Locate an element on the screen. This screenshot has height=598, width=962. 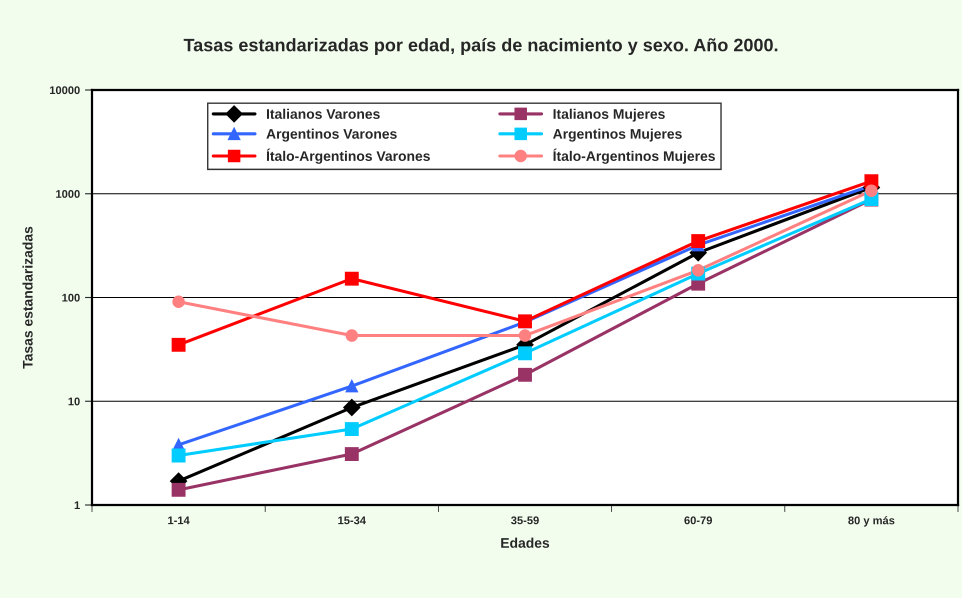
x-axis-title: Edades is located at coordinates (525, 543).